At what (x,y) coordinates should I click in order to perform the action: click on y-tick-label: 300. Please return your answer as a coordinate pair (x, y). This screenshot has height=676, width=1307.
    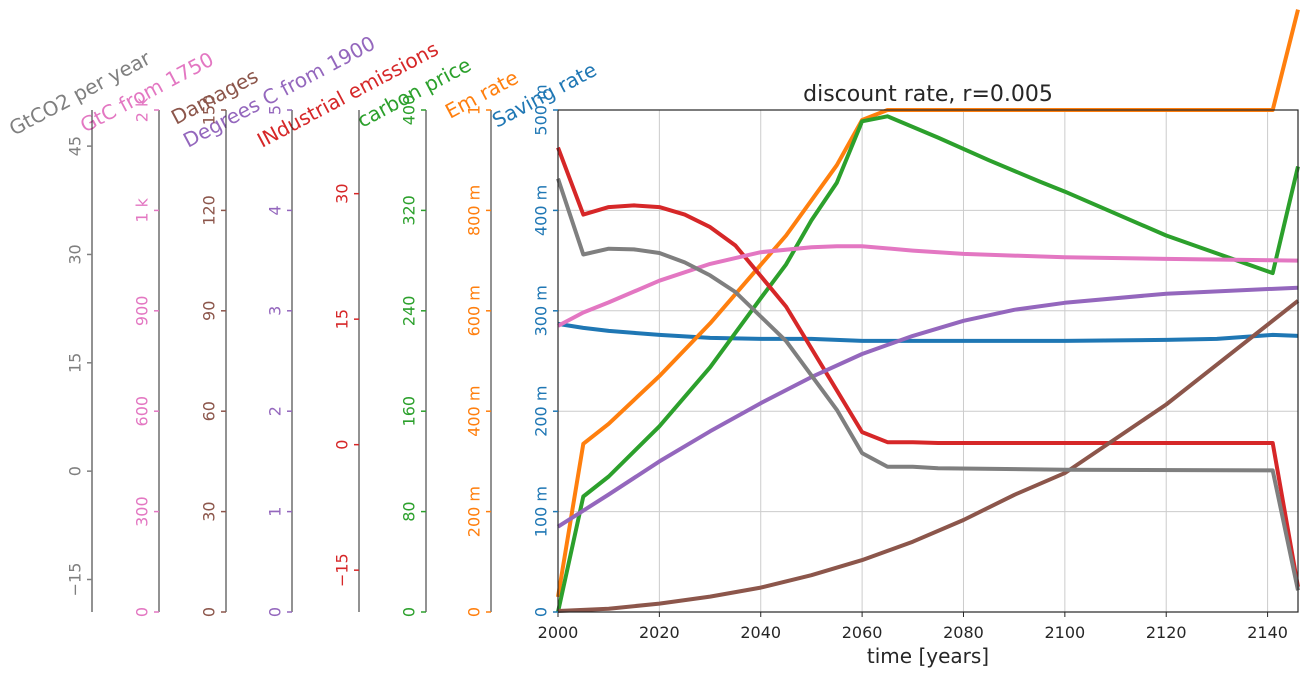
    Looking at the image, I should click on (142, 511).